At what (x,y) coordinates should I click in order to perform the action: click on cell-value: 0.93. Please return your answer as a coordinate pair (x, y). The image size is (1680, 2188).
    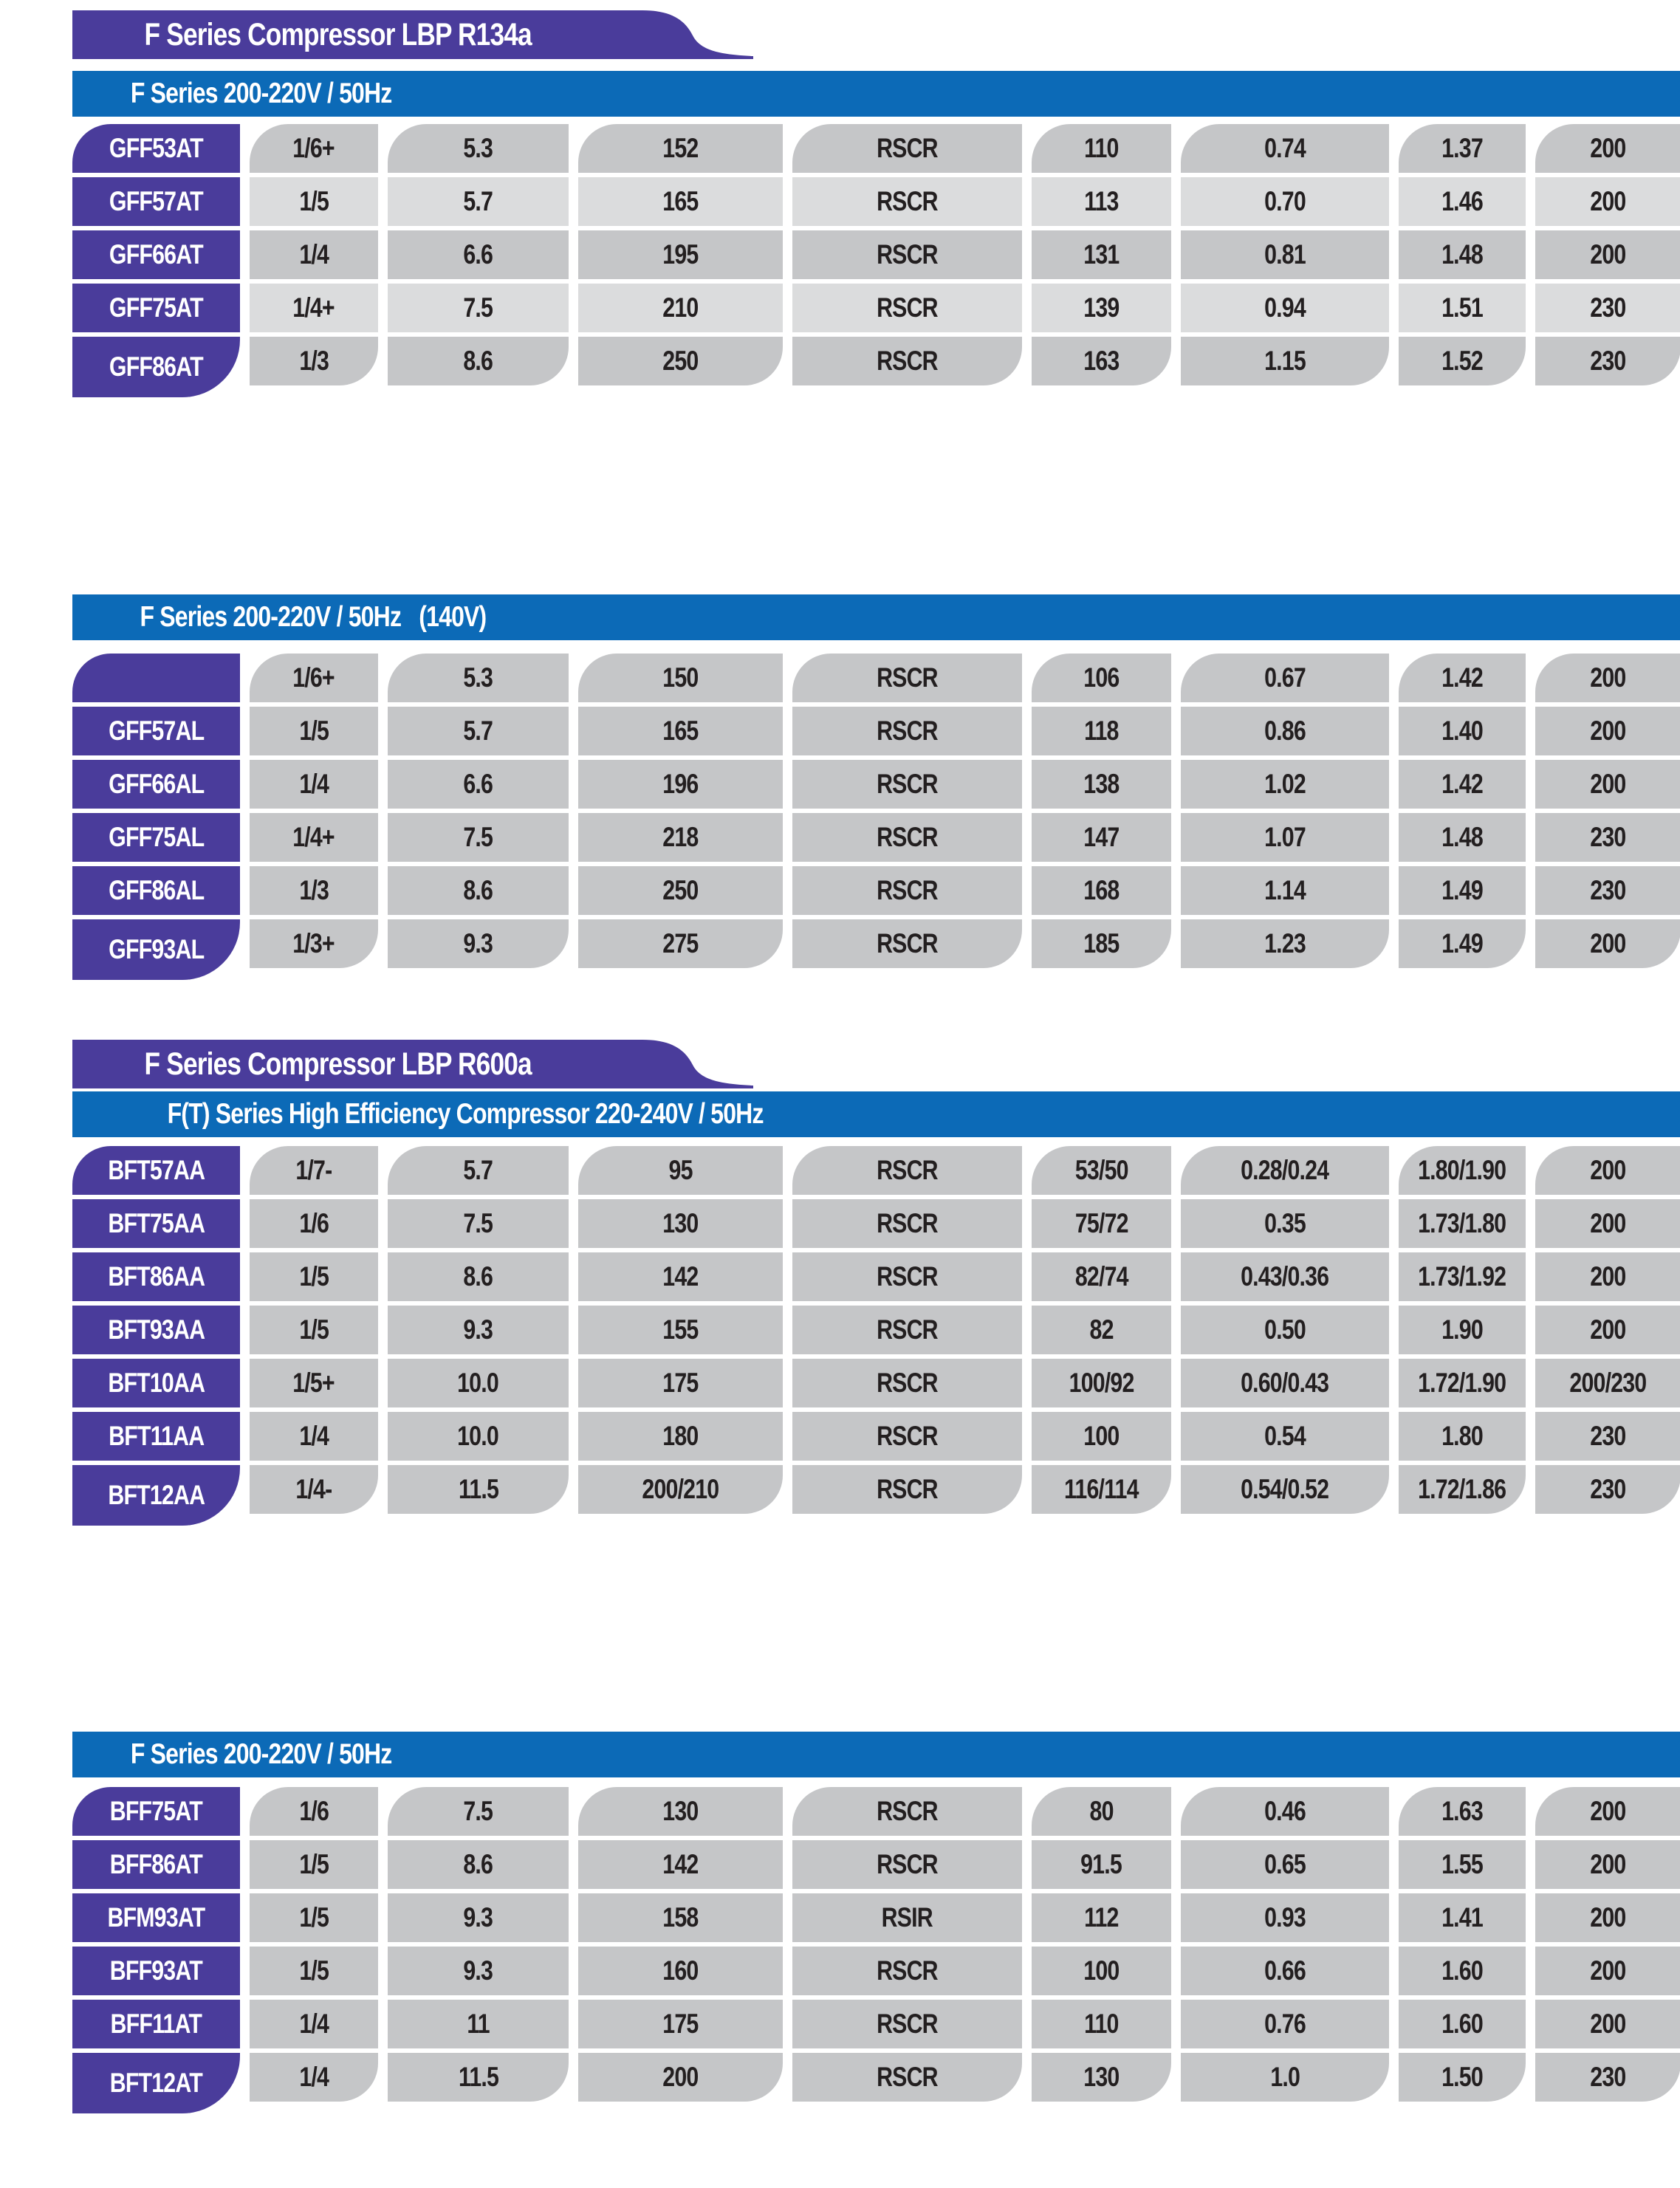
    Looking at the image, I should click on (1285, 1917).